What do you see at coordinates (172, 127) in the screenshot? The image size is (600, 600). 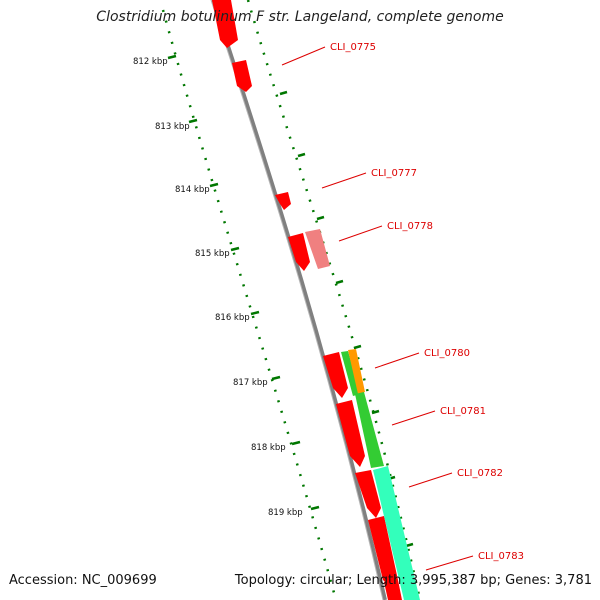 I see `ruler-label: 813 kbp` at bounding box center [172, 127].